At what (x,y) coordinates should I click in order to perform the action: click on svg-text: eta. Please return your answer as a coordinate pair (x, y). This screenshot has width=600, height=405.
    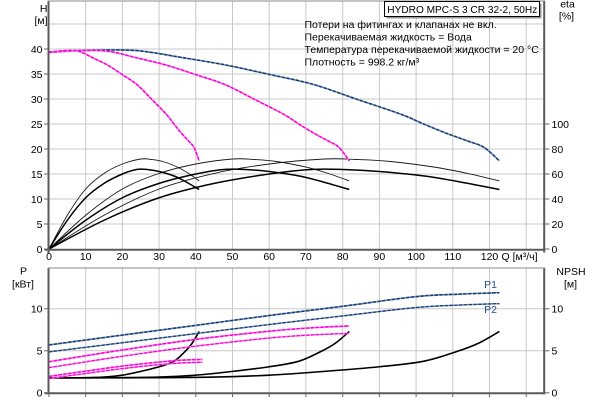
    Looking at the image, I should click on (567, 5).